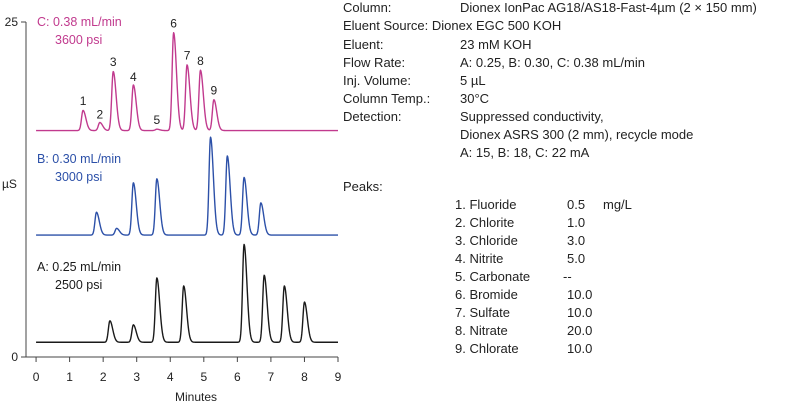 The height and width of the screenshot is (409, 800). What do you see at coordinates (481, 330) in the screenshot?
I see `peak-name: 8. Nitrate` at bounding box center [481, 330].